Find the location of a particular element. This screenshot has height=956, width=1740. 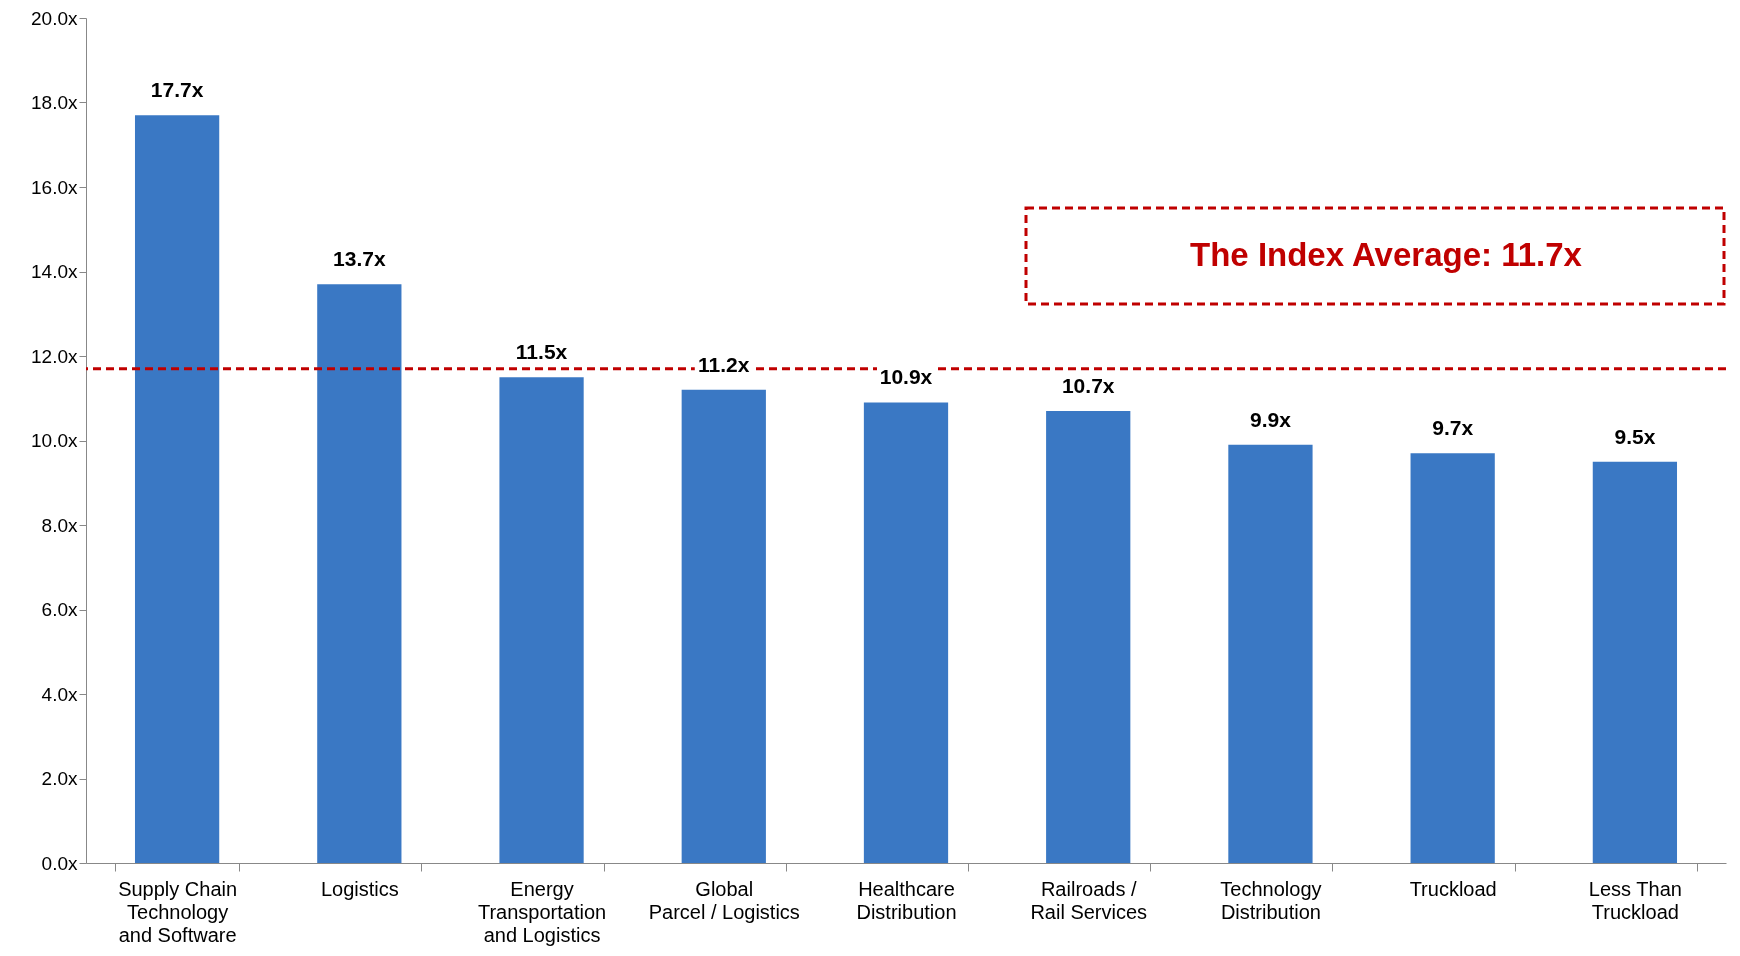

data-label: 13.7x is located at coordinates (359, 259).